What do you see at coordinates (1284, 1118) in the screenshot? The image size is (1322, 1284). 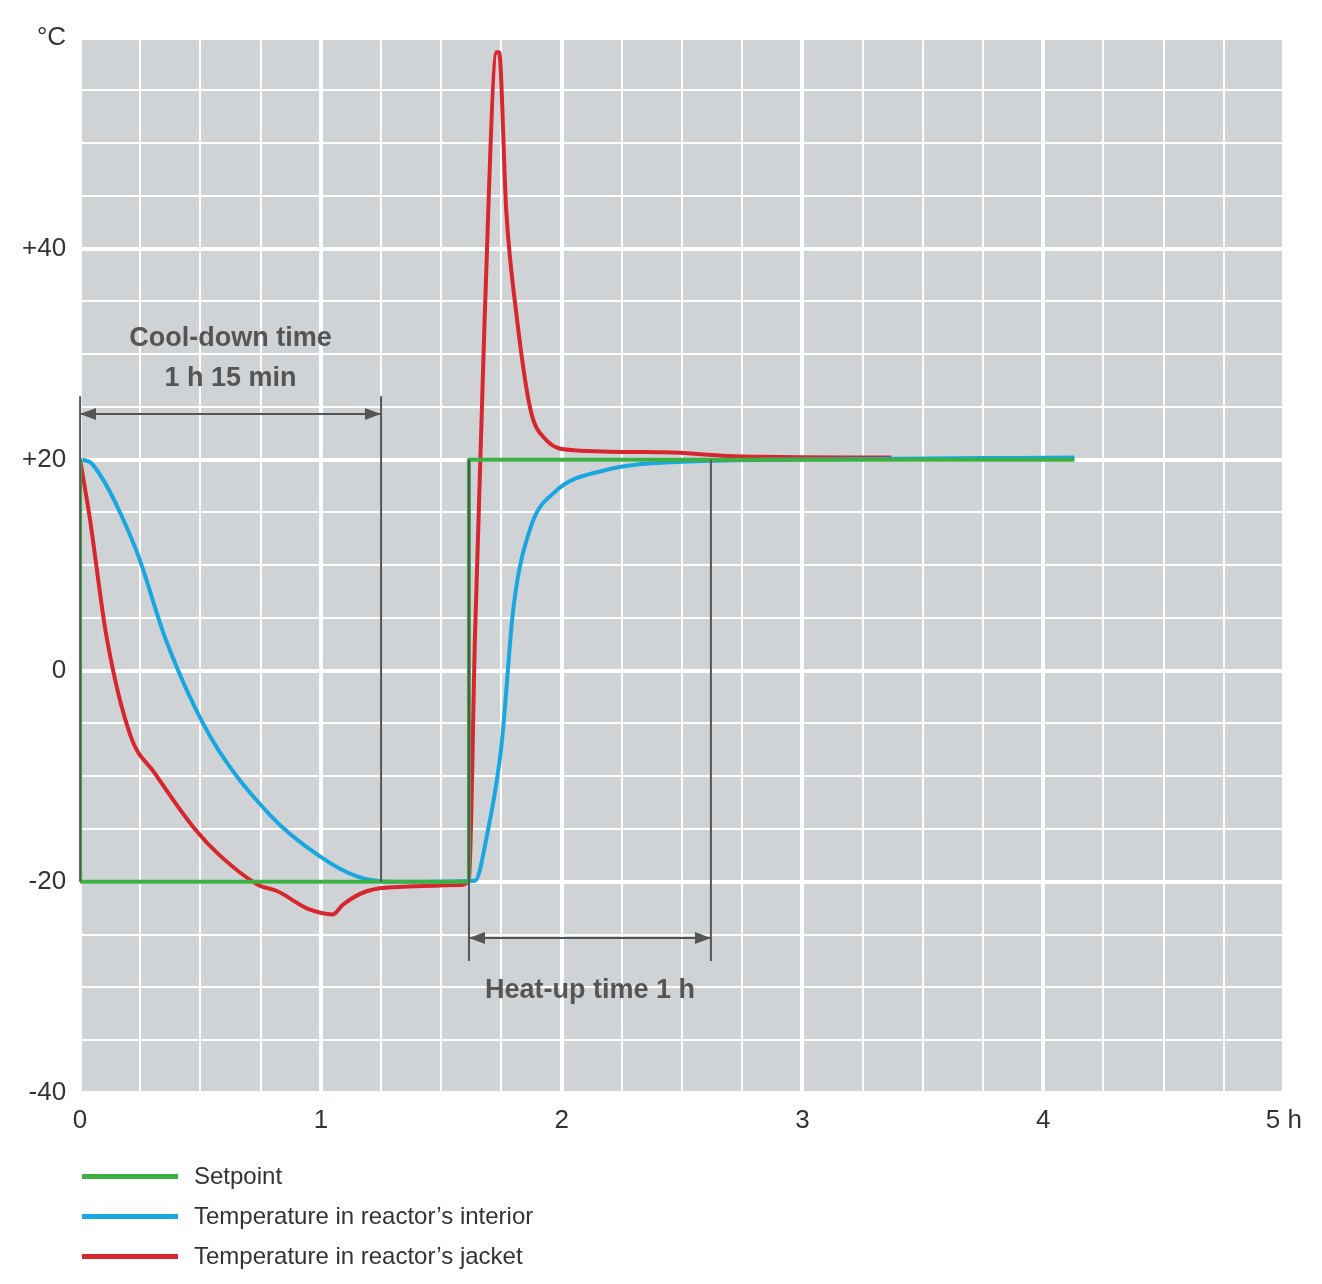 I see `x-tick-label: 5 h` at bounding box center [1284, 1118].